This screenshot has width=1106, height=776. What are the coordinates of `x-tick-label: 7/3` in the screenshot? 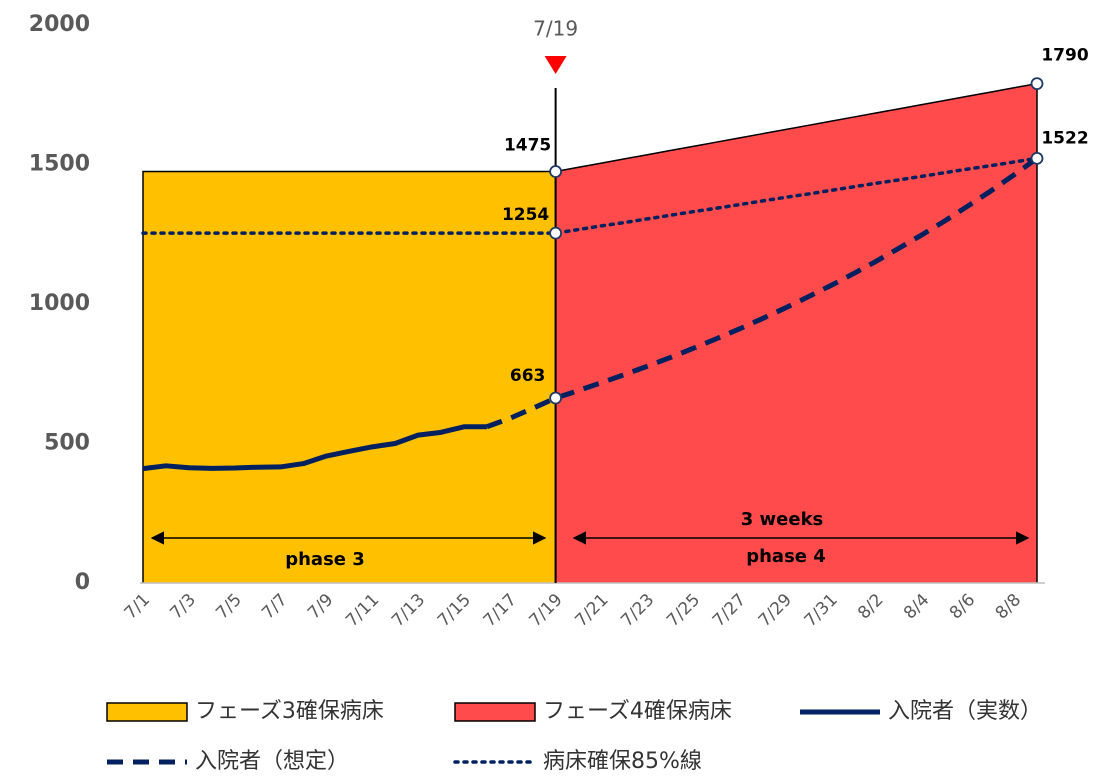 It's located at (182, 606).